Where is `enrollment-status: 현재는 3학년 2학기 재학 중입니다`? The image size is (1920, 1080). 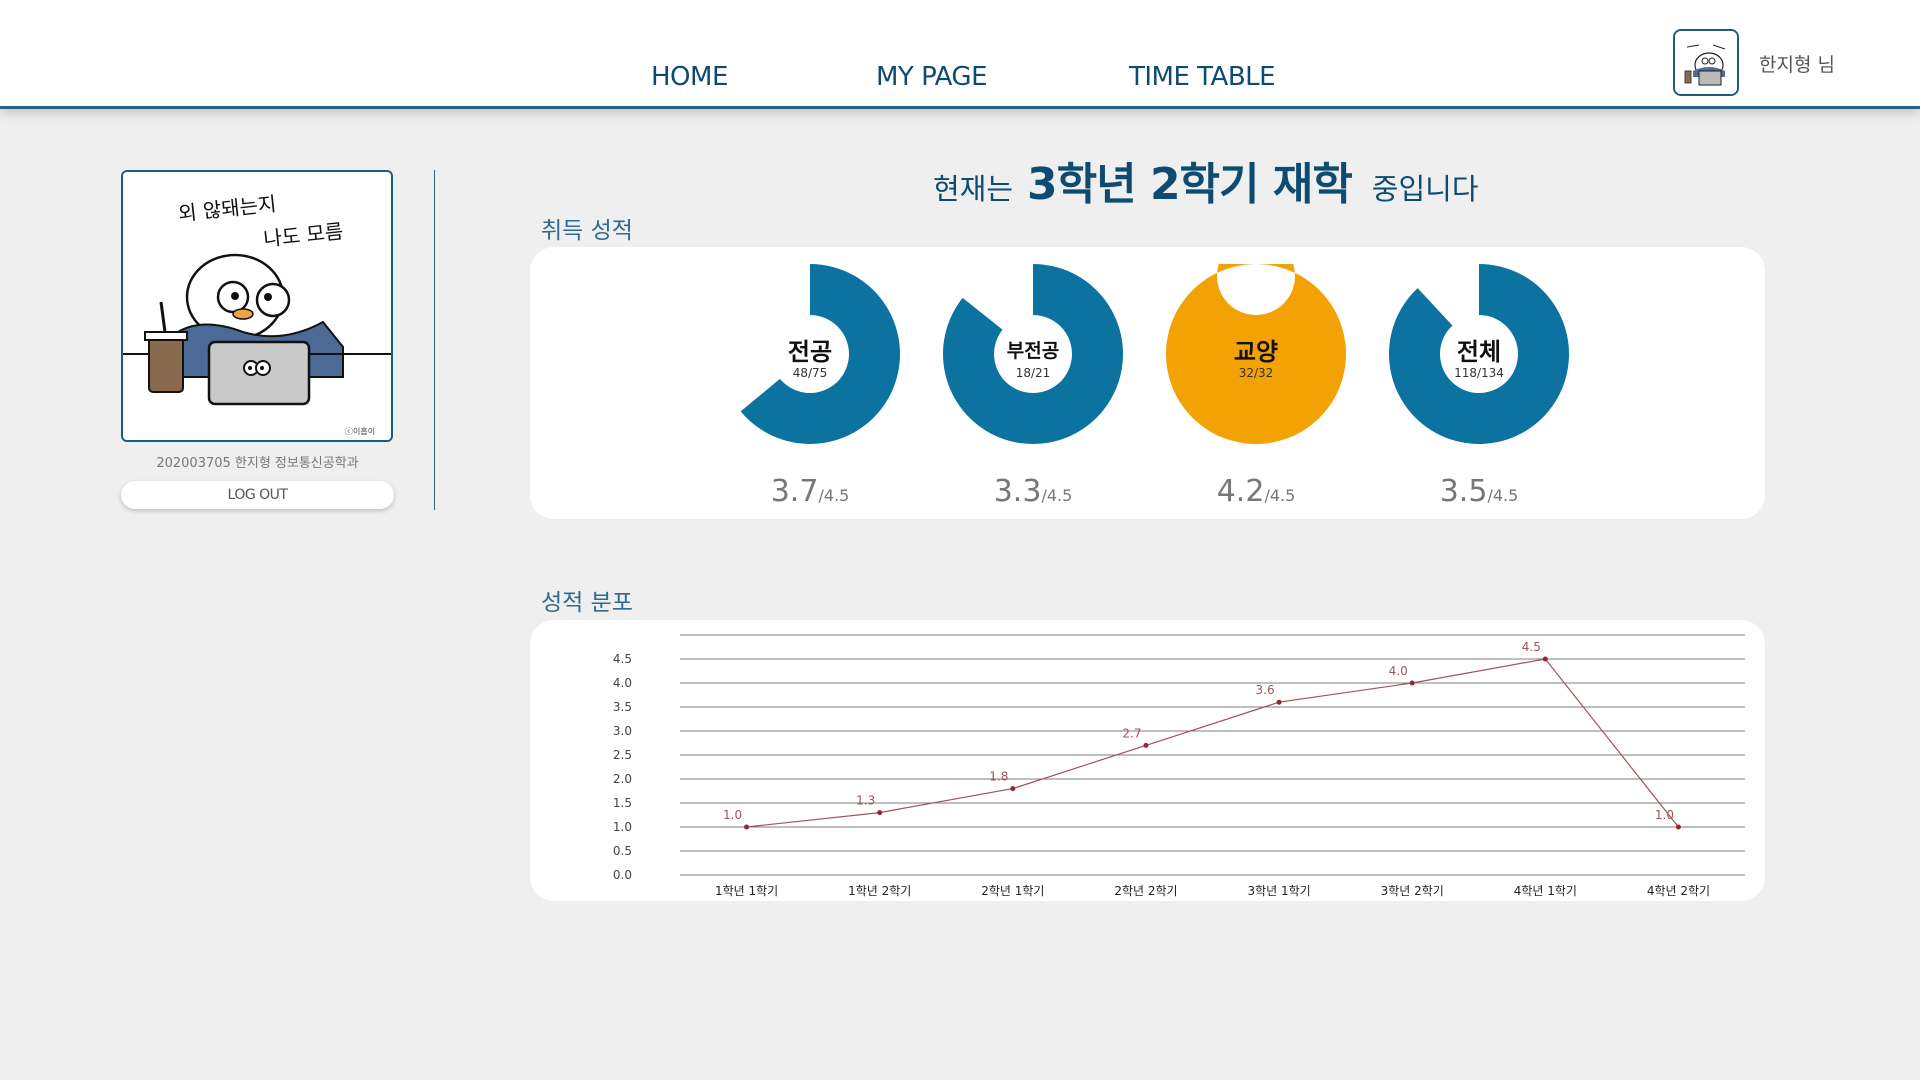
enrollment-status: 현재는 3학년 2학기 재학 중입니다 is located at coordinates (1206, 179).